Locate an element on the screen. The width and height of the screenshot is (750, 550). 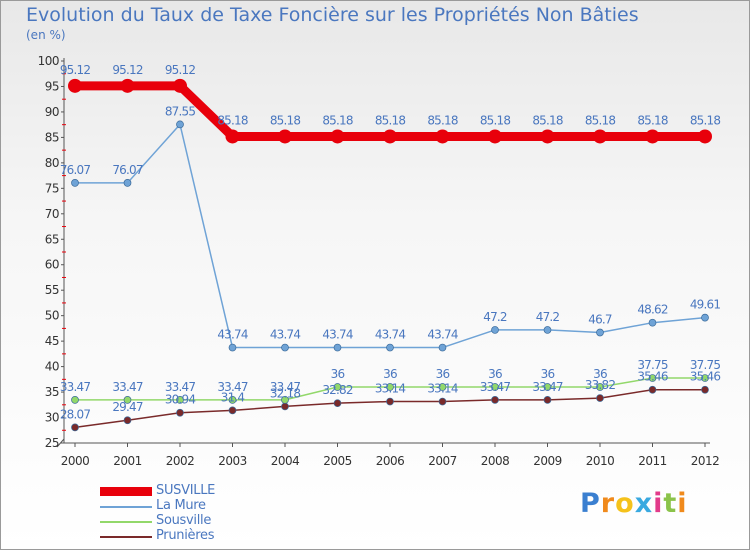
data-label: 31.4 is located at coordinates (233, 397).